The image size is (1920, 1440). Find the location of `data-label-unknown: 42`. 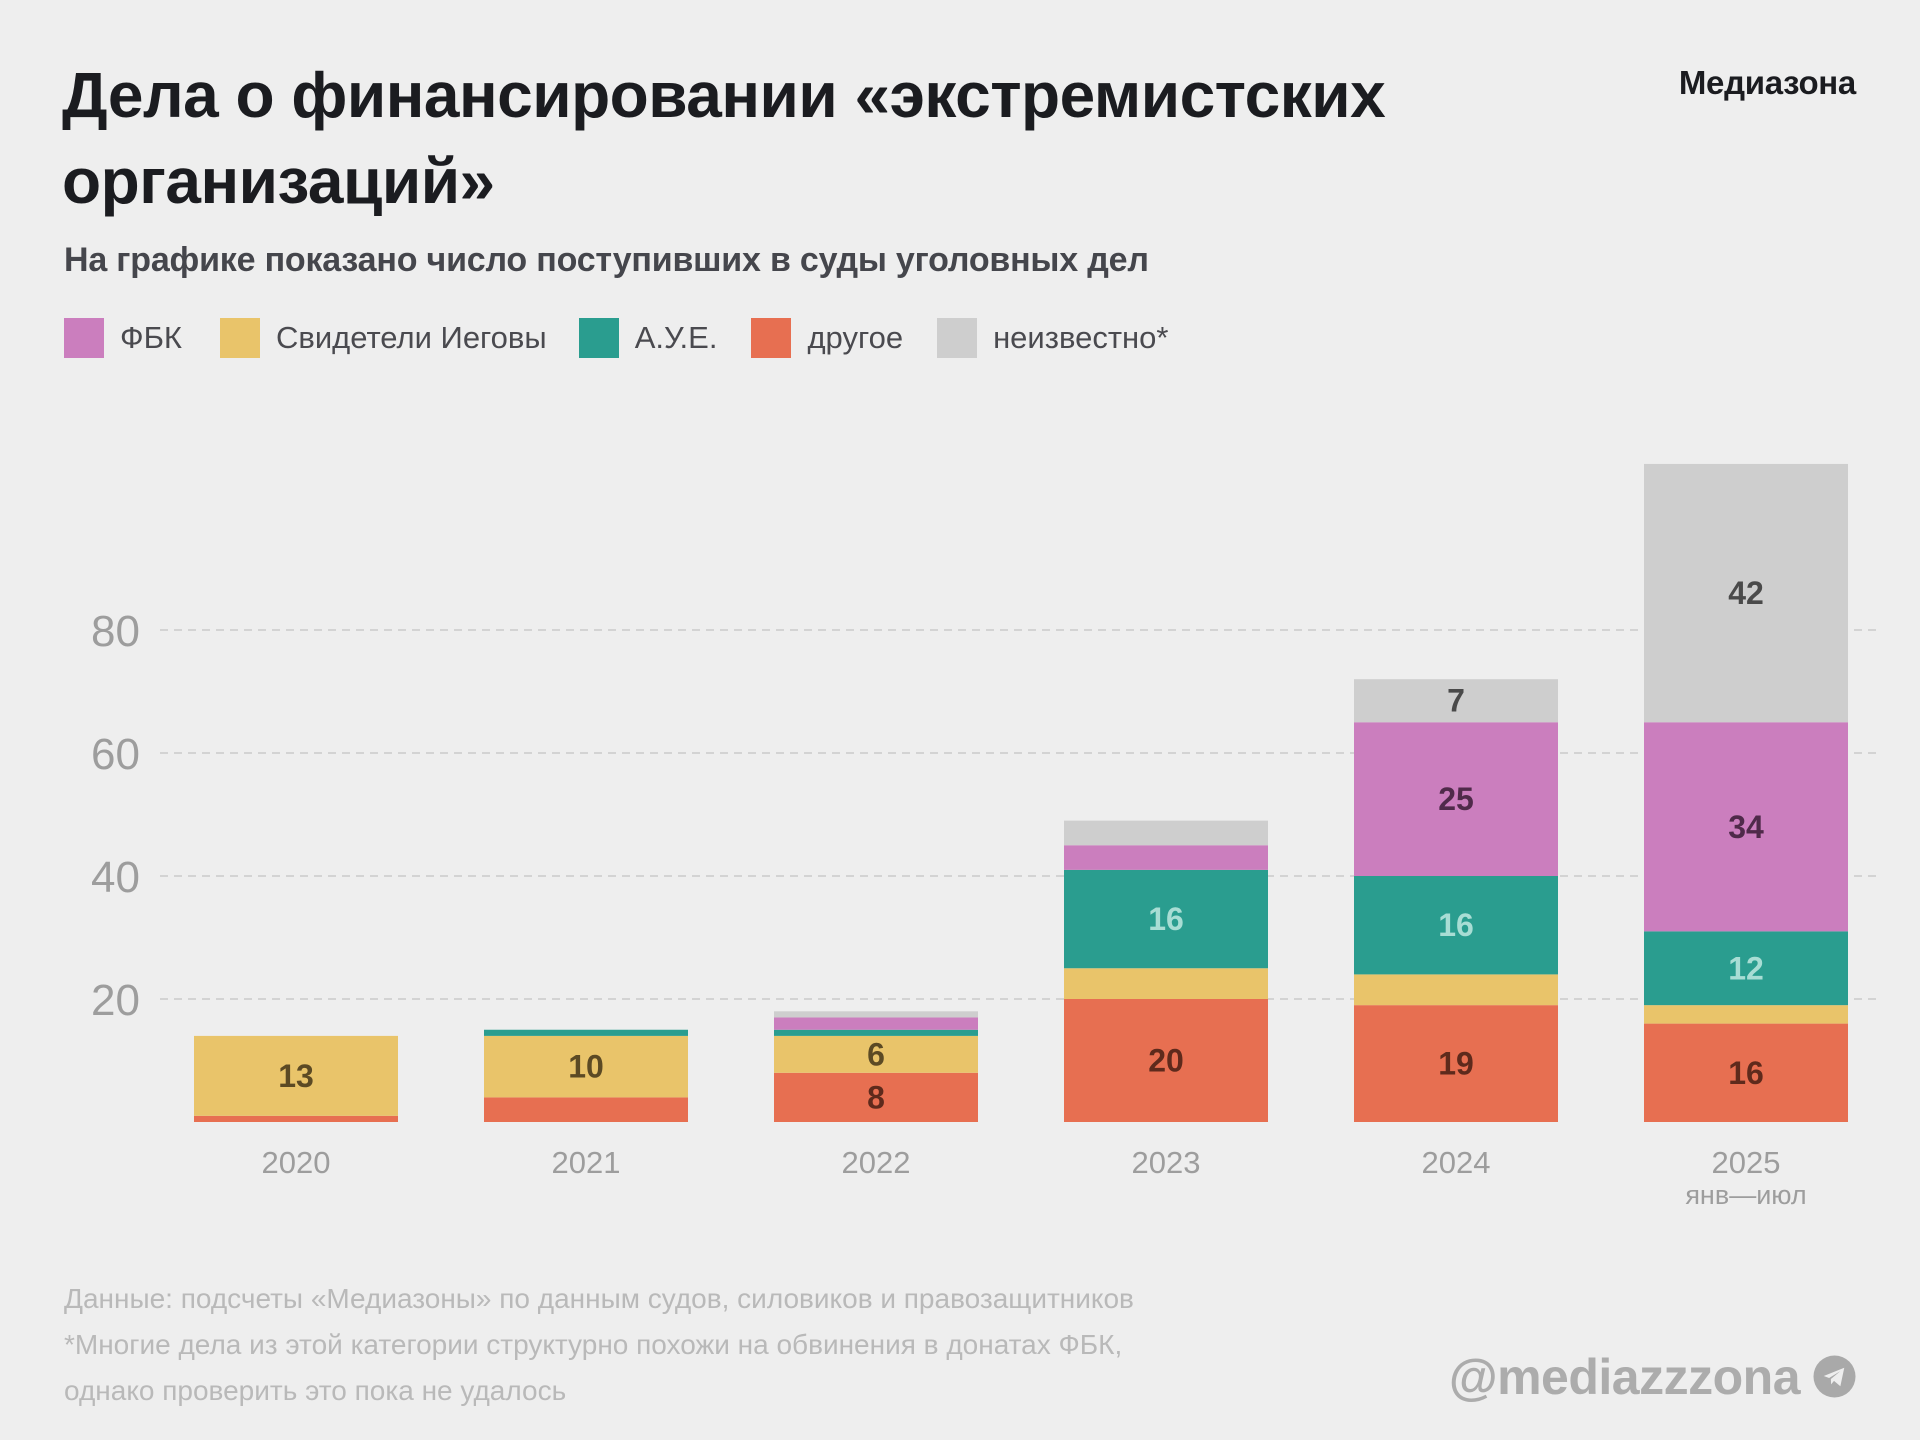

data-label-unknown: 42 is located at coordinates (1746, 593).